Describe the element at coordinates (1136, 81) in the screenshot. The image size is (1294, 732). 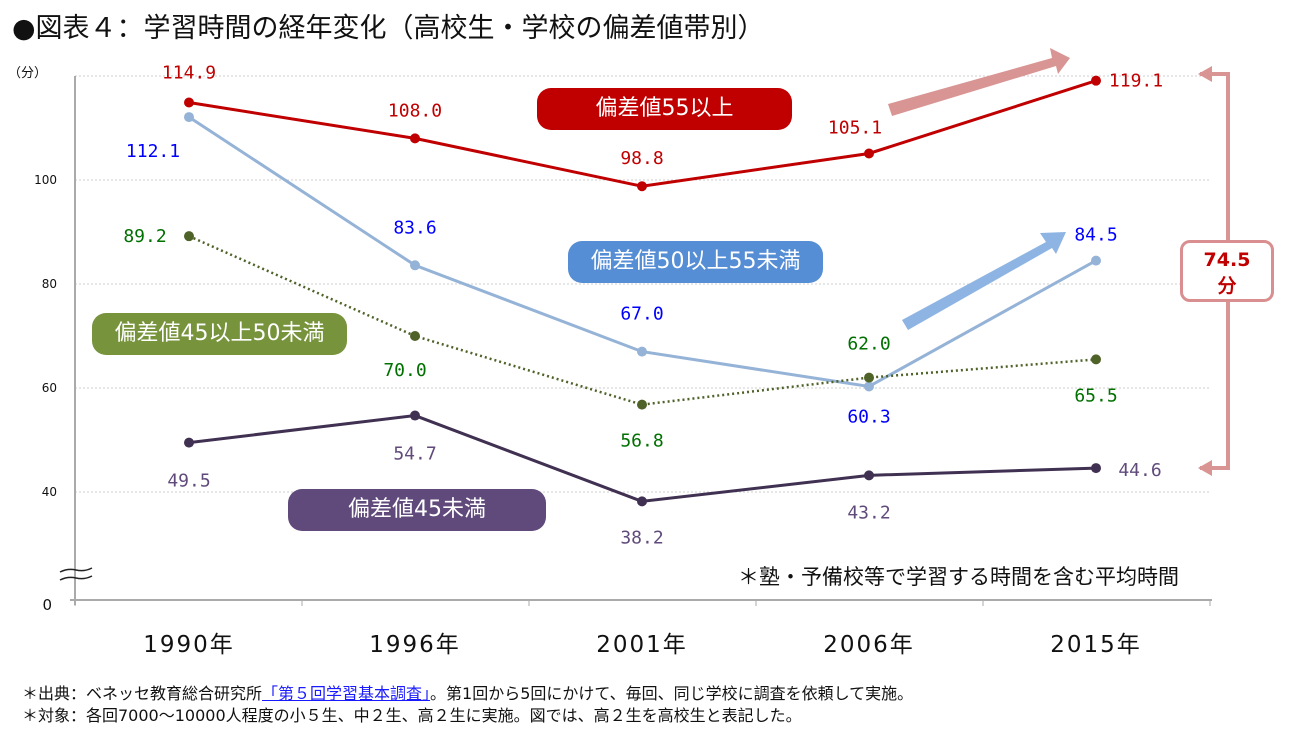
I see `data-label: 119.1` at that location.